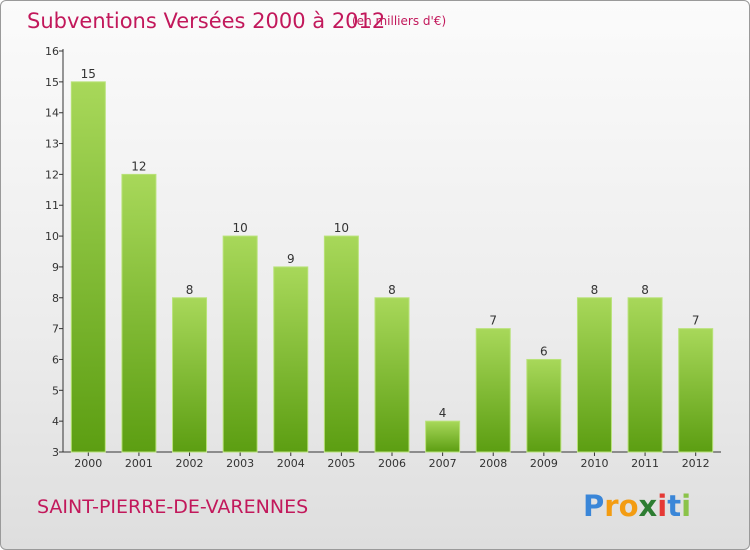 Image resolution: width=750 pixels, height=550 pixels. Describe the element at coordinates (52, 174) in the screenshot. I see `y-tick-label: 12` at that location.